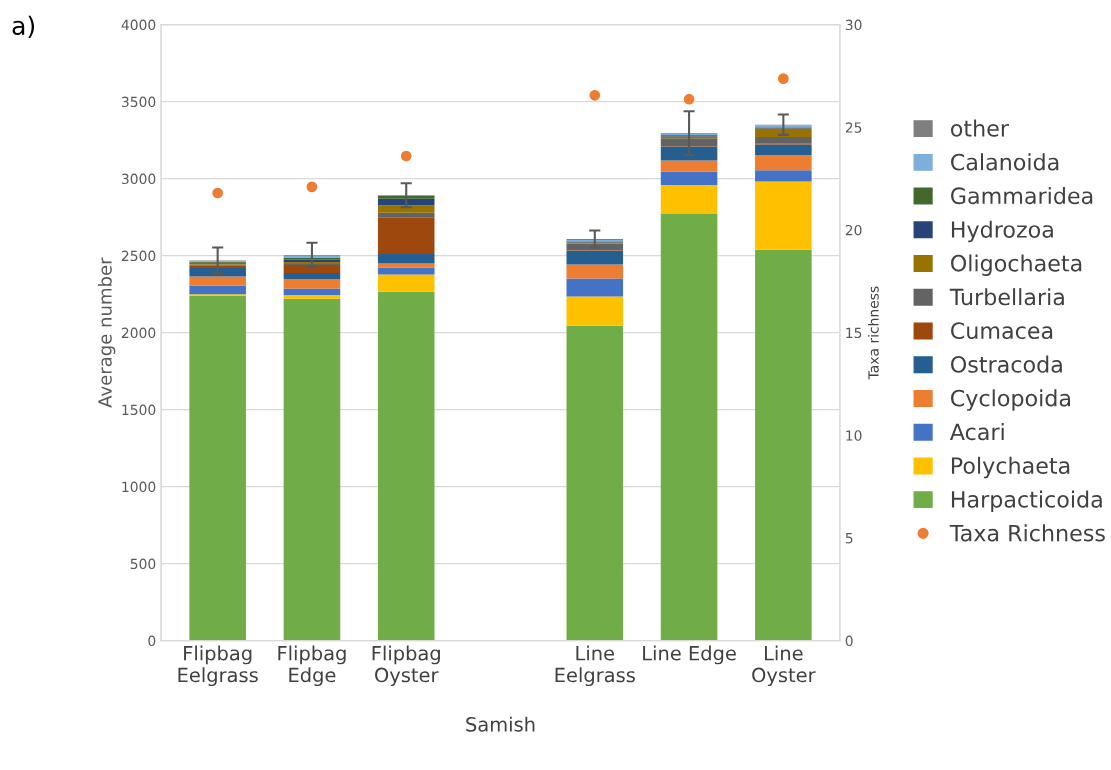 The image size is (1111, 770). Describe the element at coordinates (1006, 364) in the screenshot. I see `legend-label: Ostracoda` at that location.